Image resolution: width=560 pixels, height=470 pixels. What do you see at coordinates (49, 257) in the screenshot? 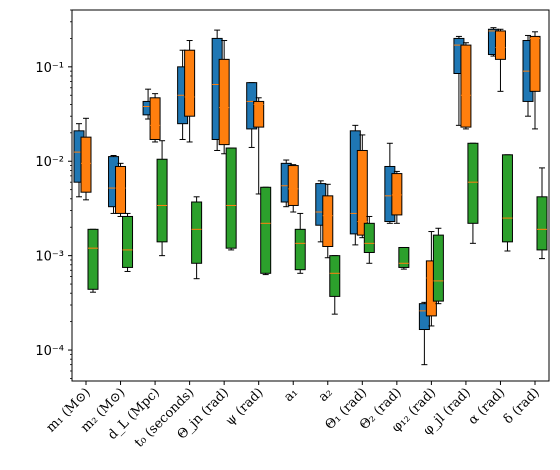
I see `y-tick-label: 10⁻³` at bounding box center [49, 257].